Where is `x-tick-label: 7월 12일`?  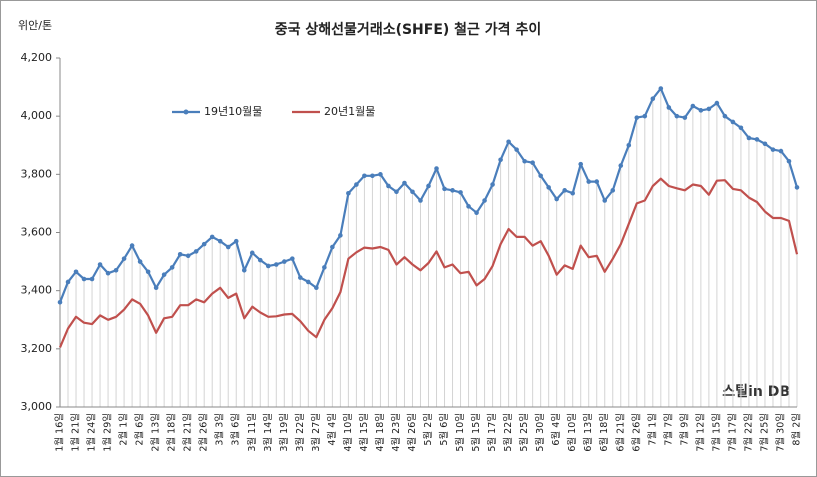
x-tick-label: 7월 12일 is located at coordinates (700, 432).